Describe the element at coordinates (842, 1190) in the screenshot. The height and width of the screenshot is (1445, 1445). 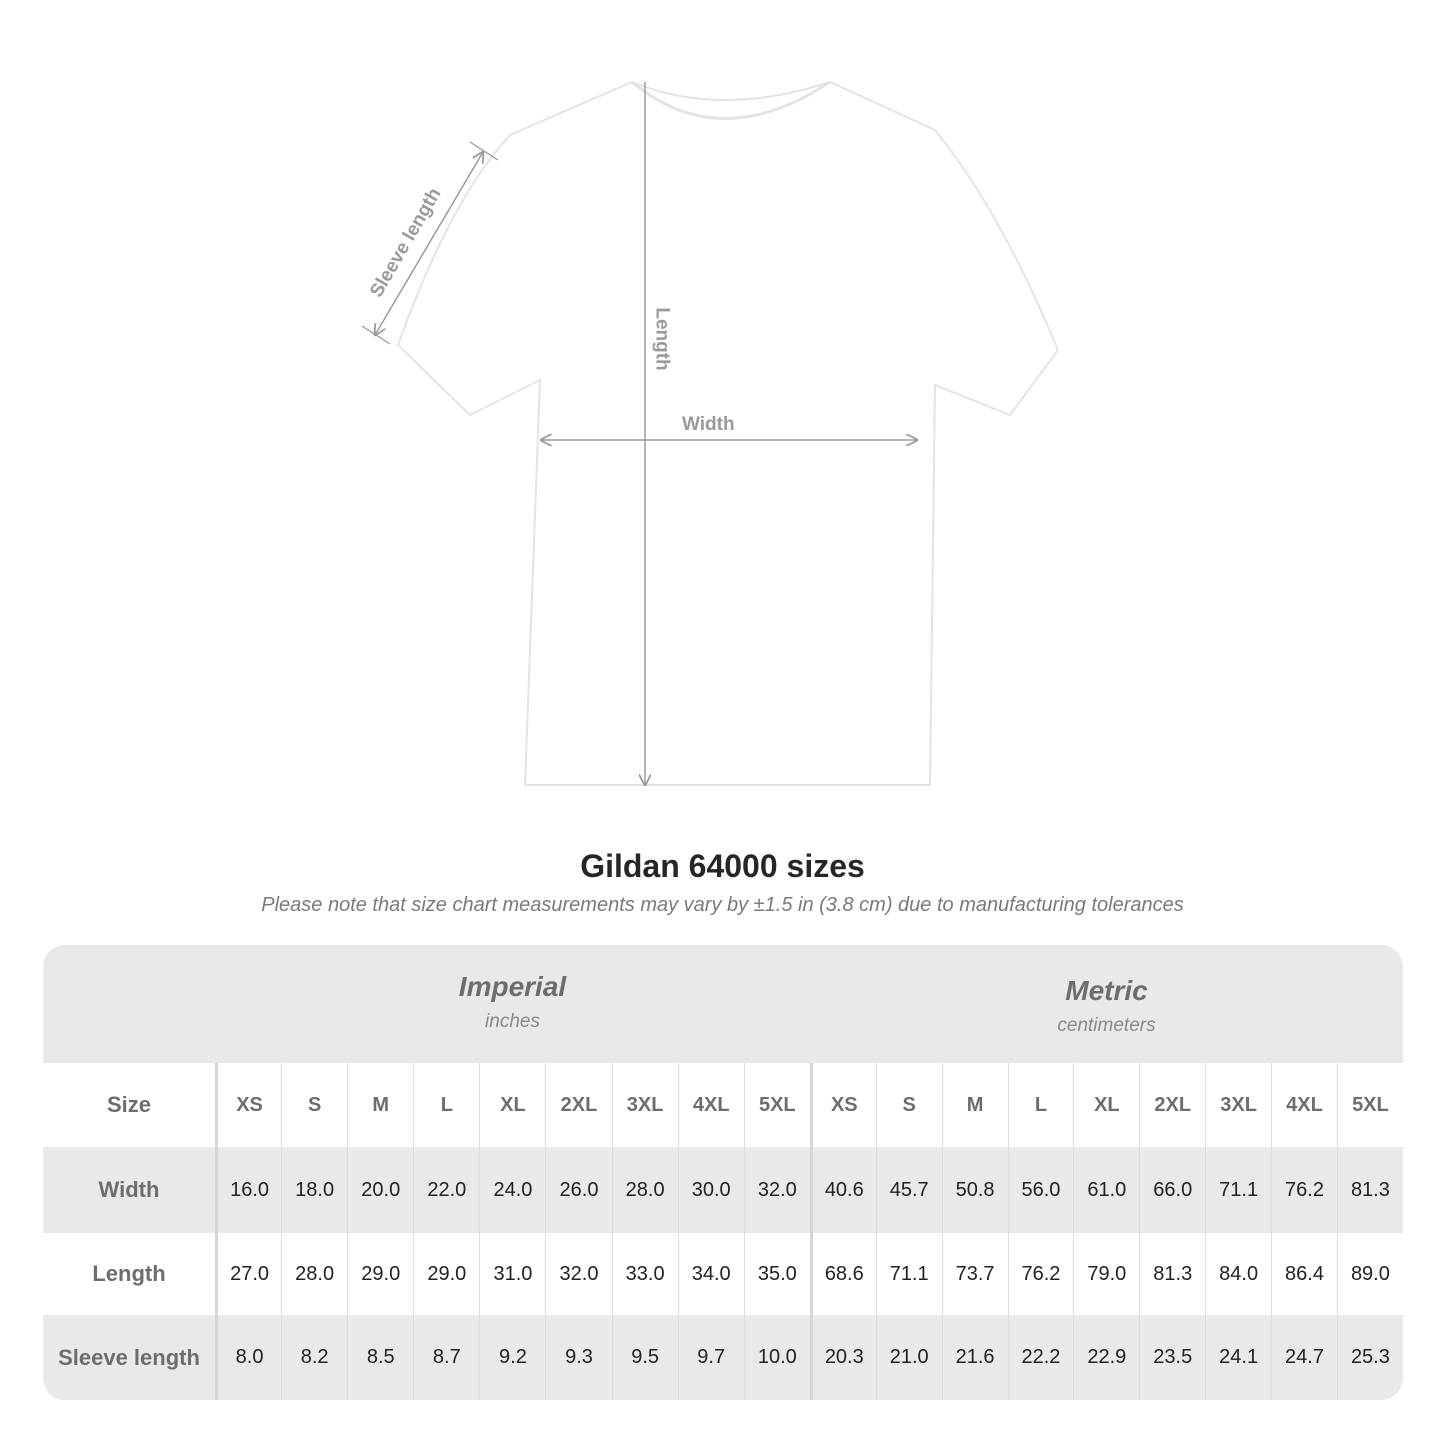
I see `cell-metric-xs: 40.6` at that location.